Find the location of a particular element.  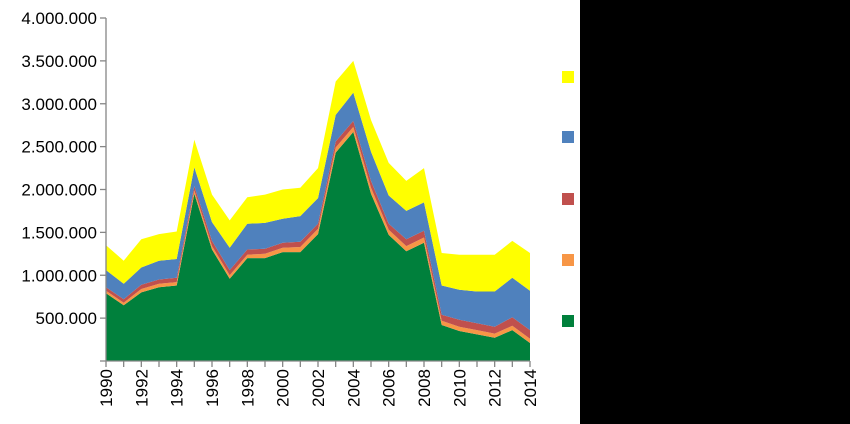

x-tick-label: 2014 is located at coordinates (530, 388).